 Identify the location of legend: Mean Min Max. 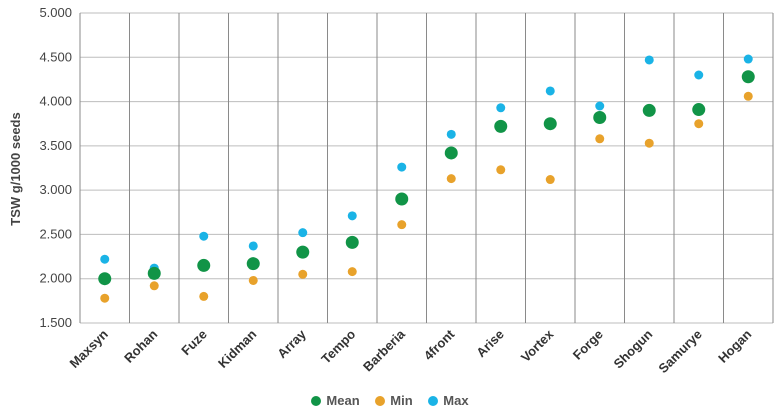
(390, 401).